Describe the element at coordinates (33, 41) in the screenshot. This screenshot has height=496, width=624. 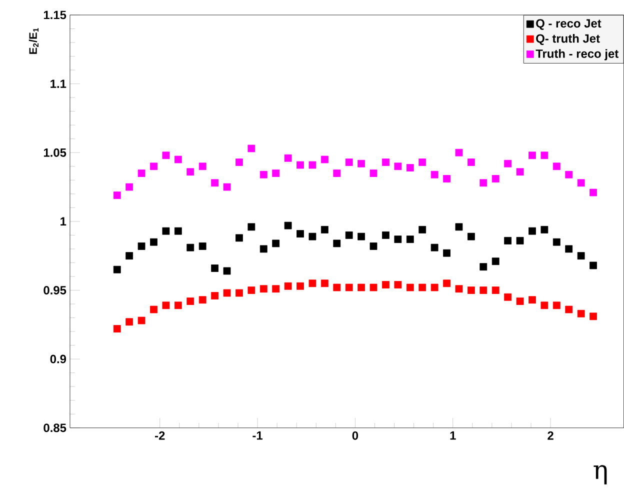
I see `y-axis-title: E$_{2}$/E$_{1}$` at that location.